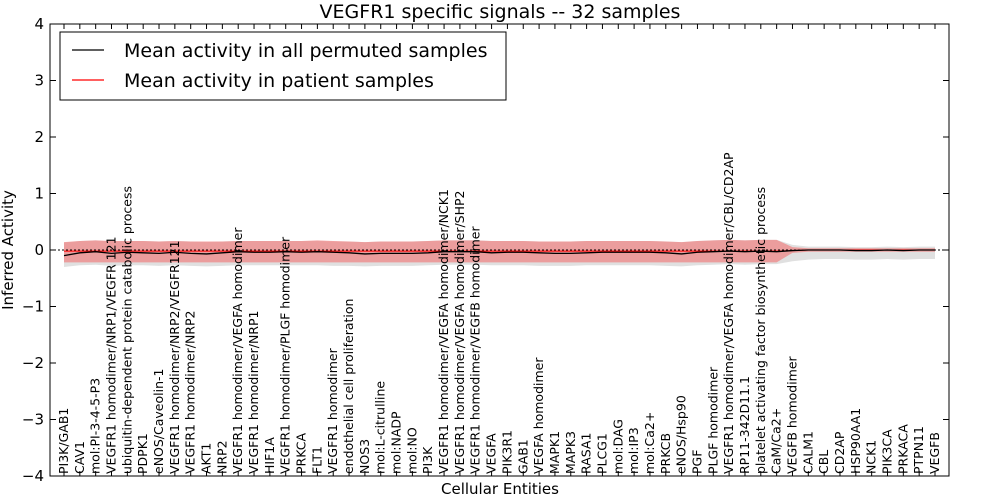 This screenshot has height=500, width=1000. I want to click on x-tick-label-pgf: PGF, so click(696, 462).